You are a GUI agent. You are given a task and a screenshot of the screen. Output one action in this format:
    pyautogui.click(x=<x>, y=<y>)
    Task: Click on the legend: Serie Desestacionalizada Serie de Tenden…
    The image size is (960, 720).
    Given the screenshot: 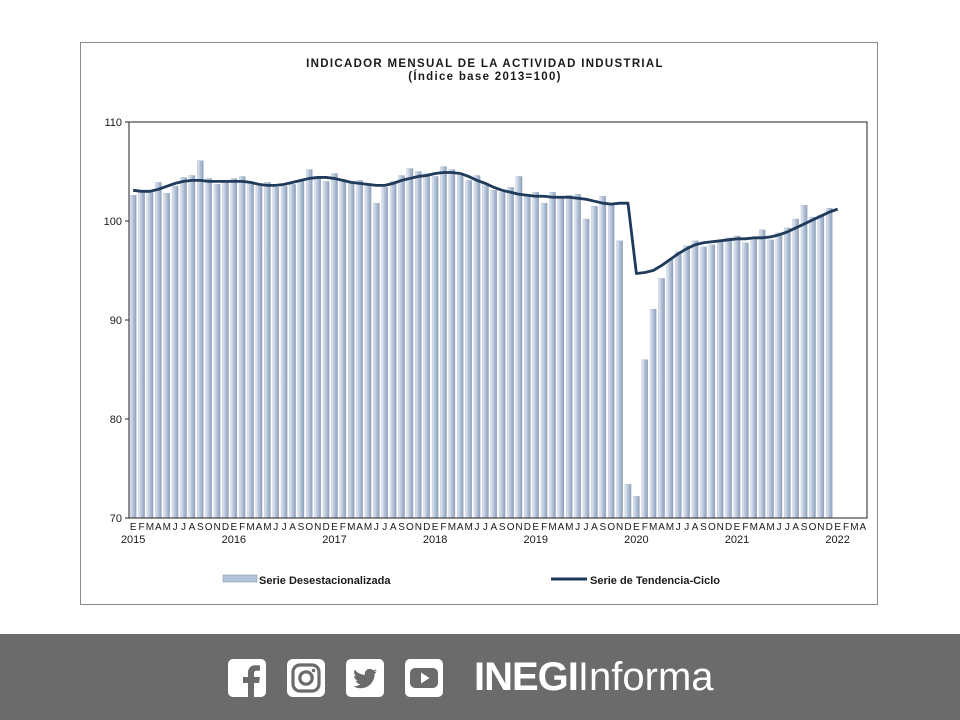 What is the action you would take?
    pyautogui.click(x=471, y=580)
    